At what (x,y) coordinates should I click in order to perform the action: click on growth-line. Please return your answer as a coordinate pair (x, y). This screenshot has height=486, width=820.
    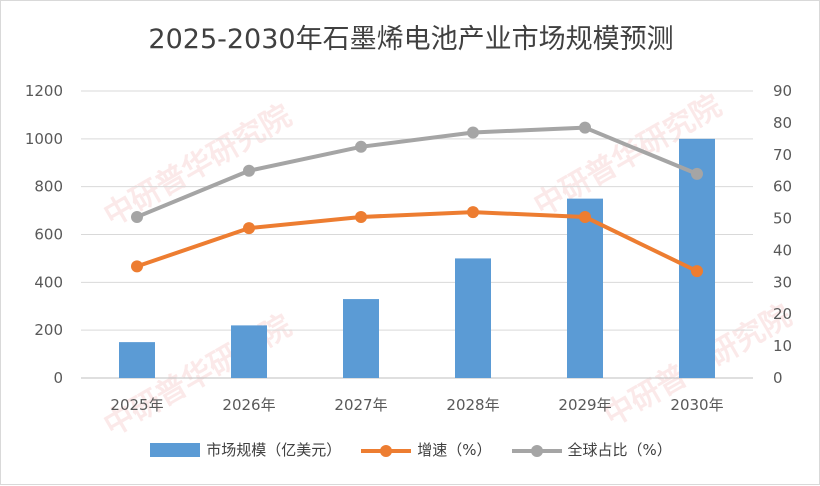
    Looking at the image, I should click on (417, 241).